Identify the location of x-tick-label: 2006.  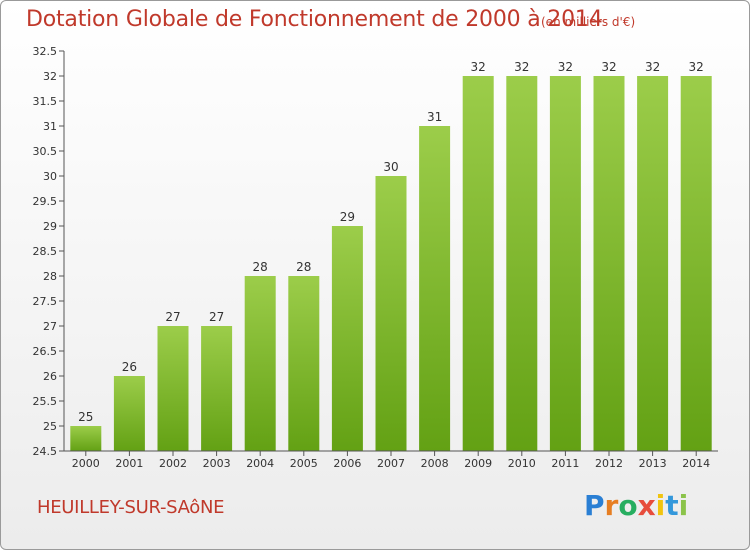
(347, 463).